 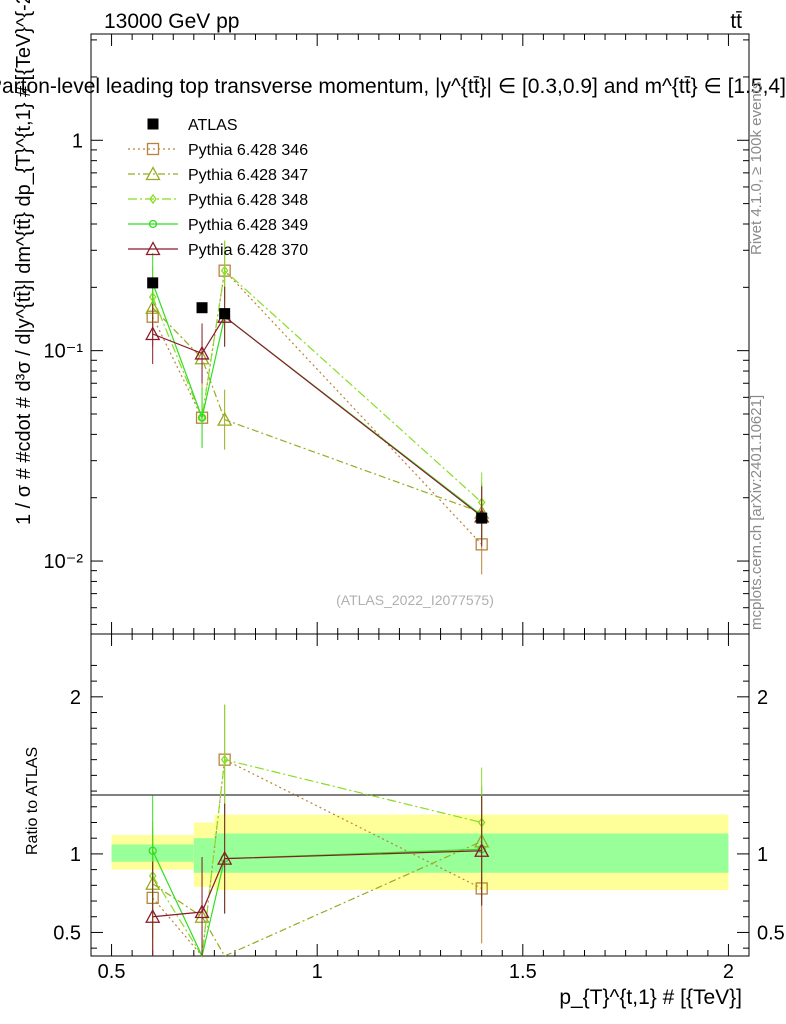 What do you see at coordinates (756, 168) in the screenshot?
I see `rivet-note: Rivet 4.1.0, ≥ 100k events` at bounding box center [756, 168].